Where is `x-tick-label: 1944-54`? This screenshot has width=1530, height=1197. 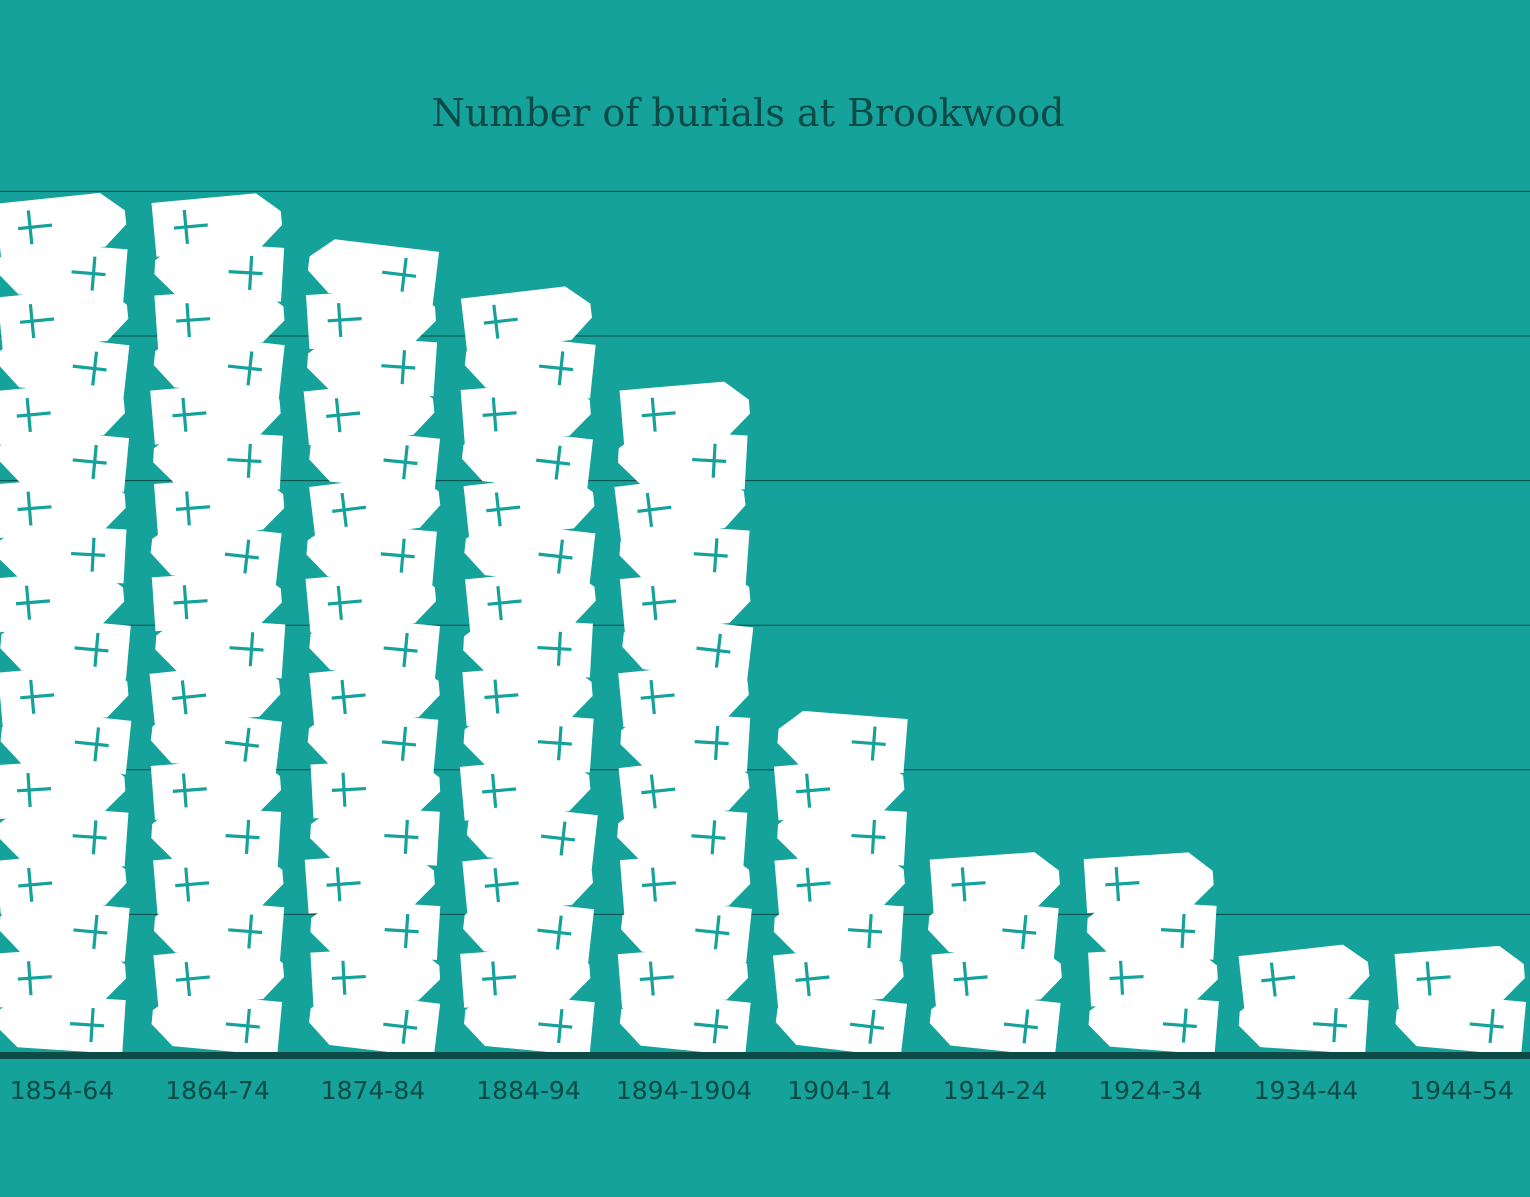
x-tick-label: 1944-54 is located at coordinates (1461, 1090).